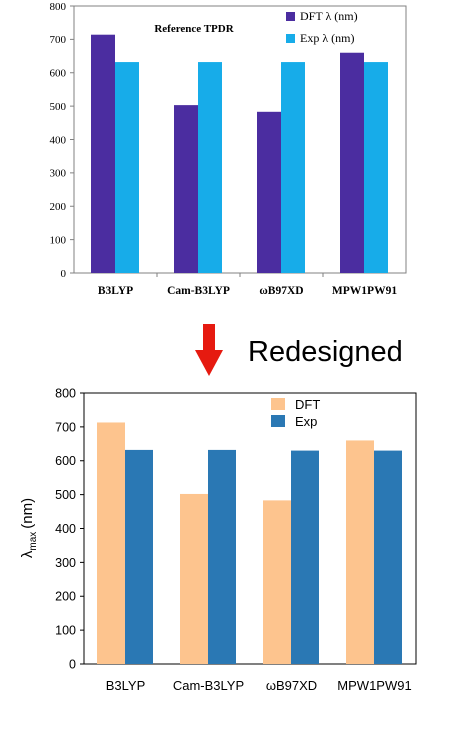 The width and height of the screenshot is (474, 729). What do you see at coordinates (327, 38) in the screenshot?
I see `legend-label-exp: Exp λ (nm)` at bounding box center [327, 38].